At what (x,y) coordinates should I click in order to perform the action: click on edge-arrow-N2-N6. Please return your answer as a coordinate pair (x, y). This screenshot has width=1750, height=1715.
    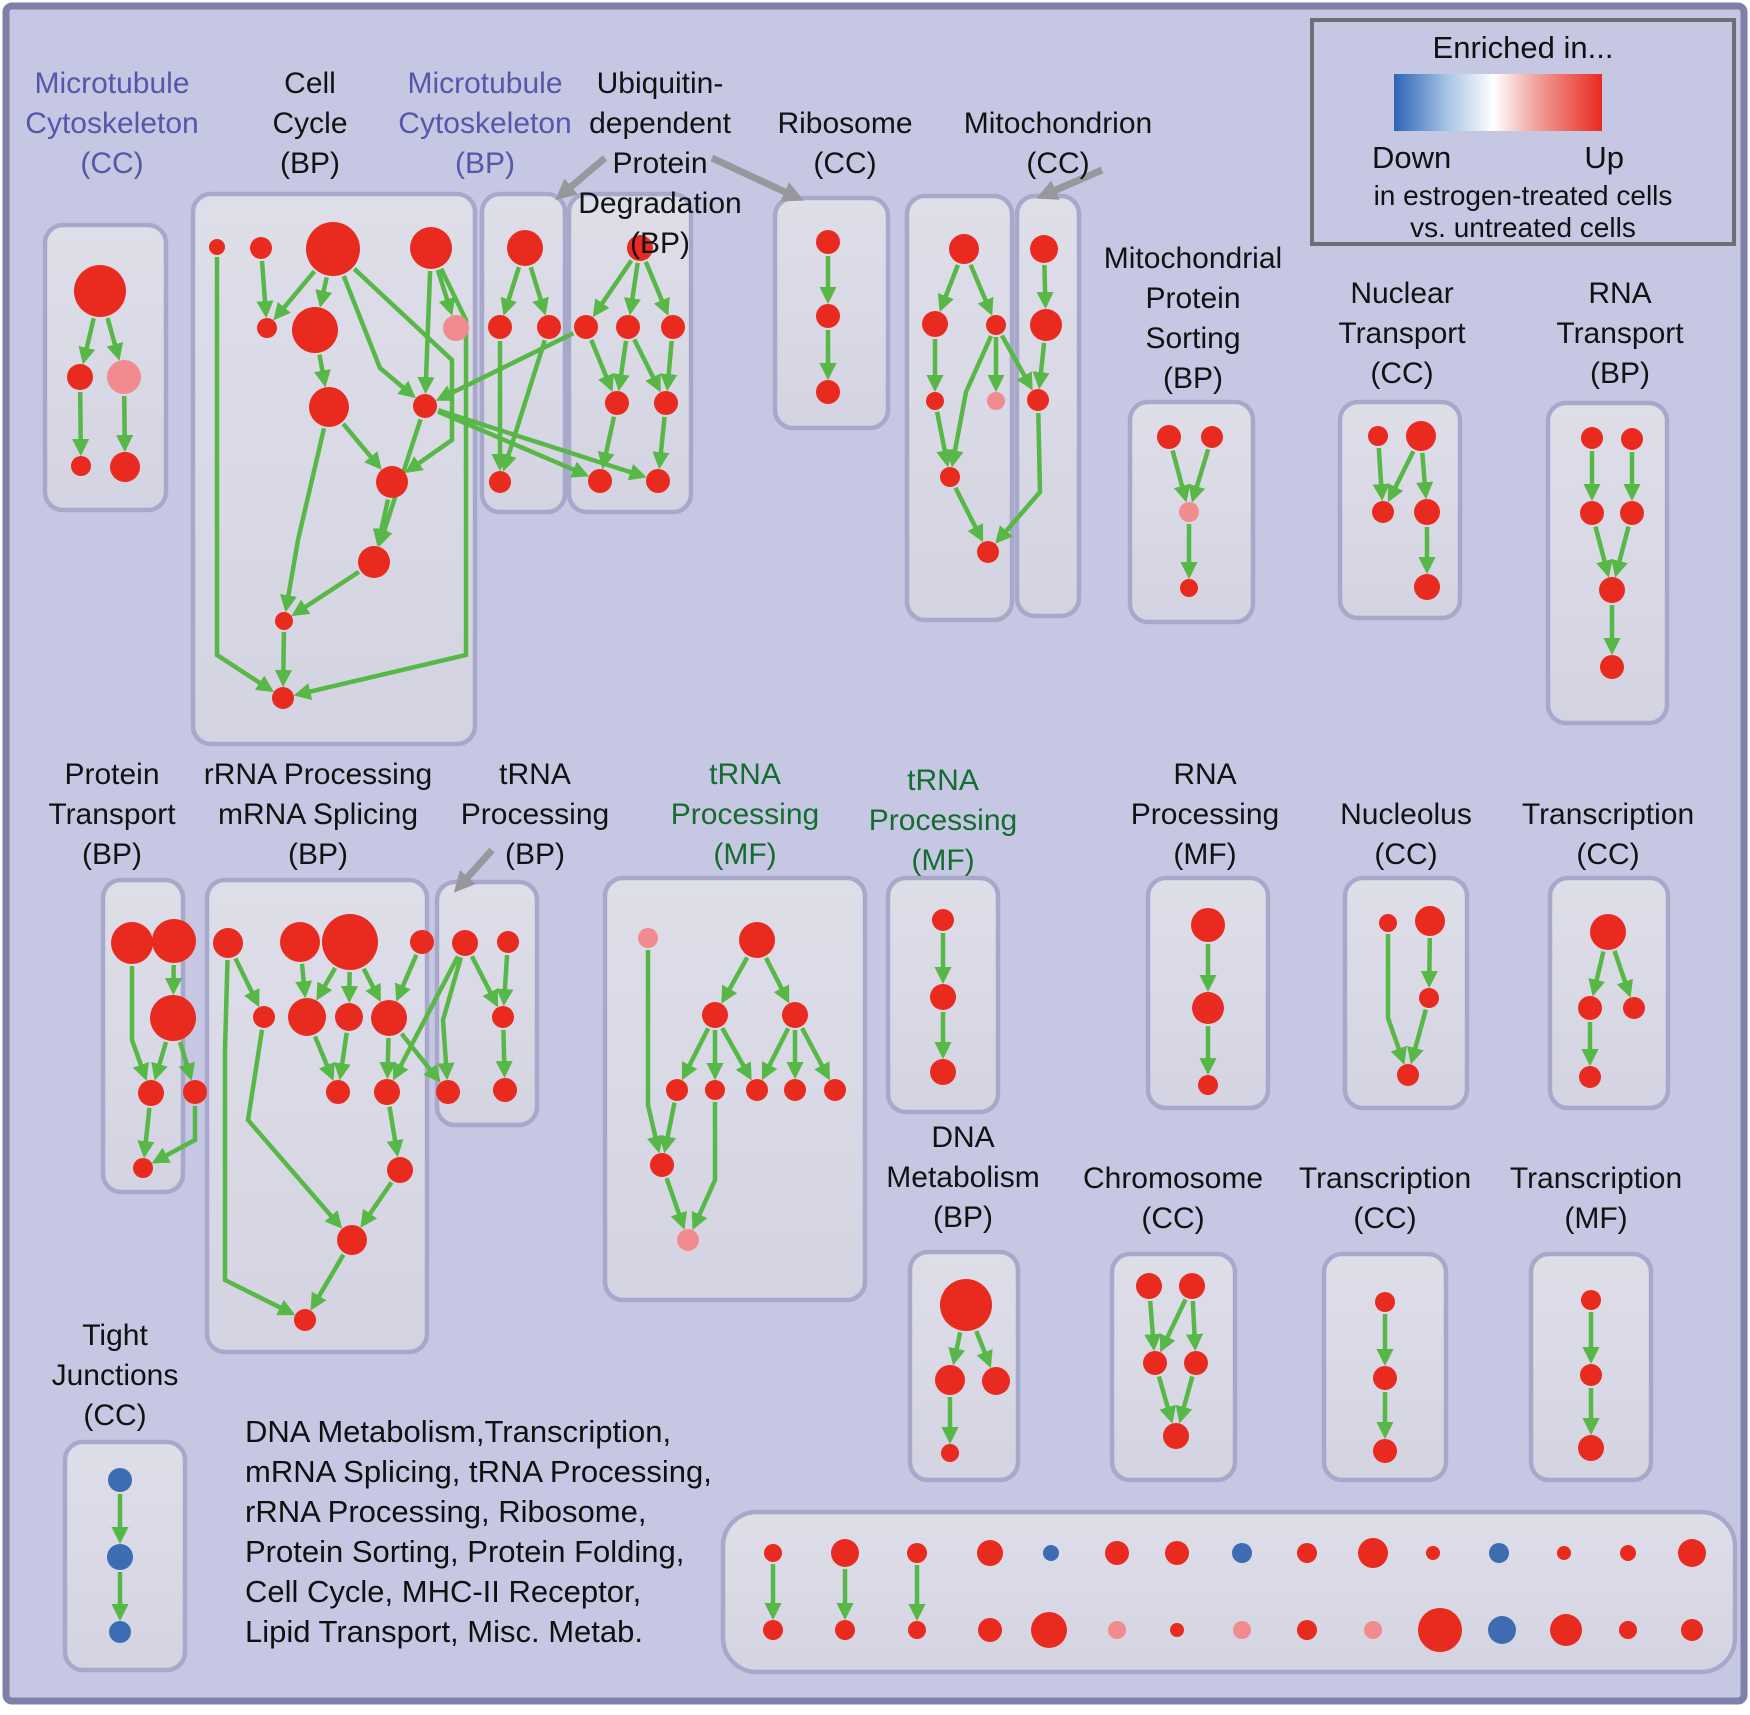
    Looking at the image, I should click on (736, 1053).